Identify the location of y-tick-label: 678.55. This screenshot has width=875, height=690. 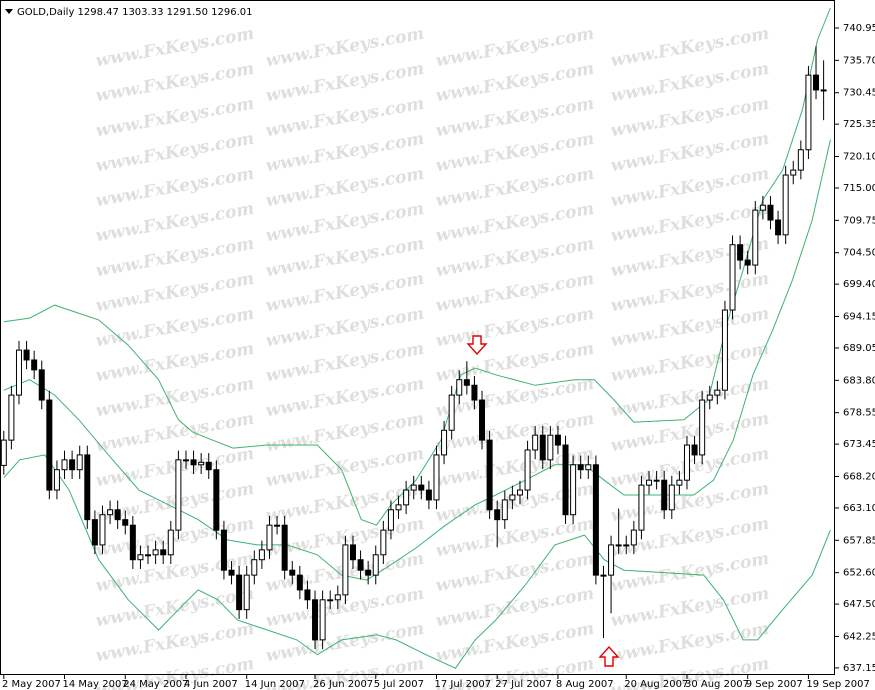
(859, 413).